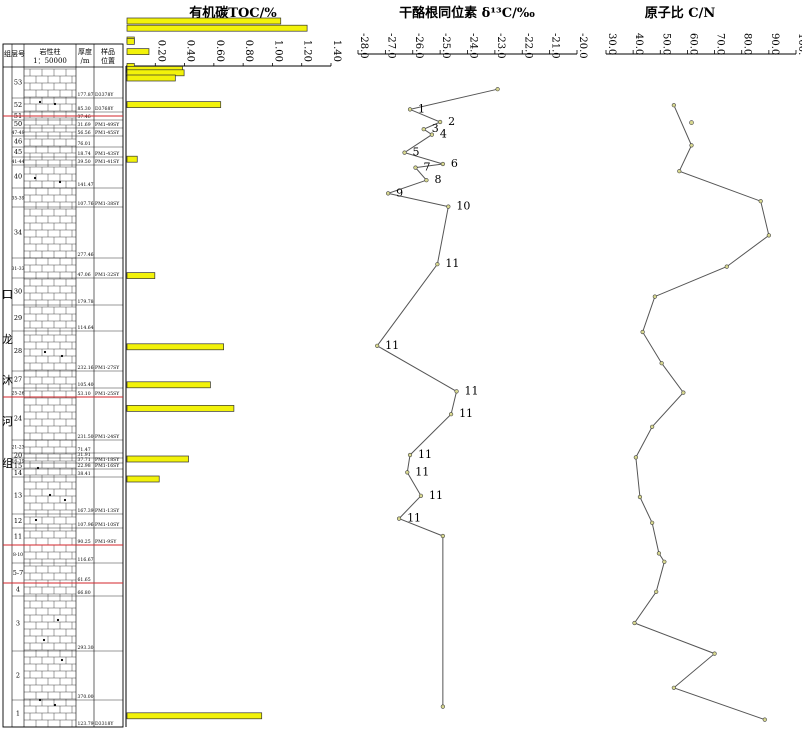  Describe the element at coordinates (18, 394) in the screenshot. I see `layer-number: 25-26` at that location.